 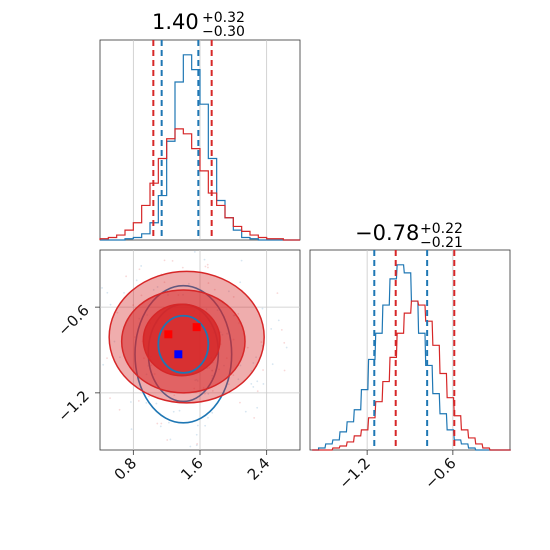 I want to click on blue-marker, so click(x=178, y=354).